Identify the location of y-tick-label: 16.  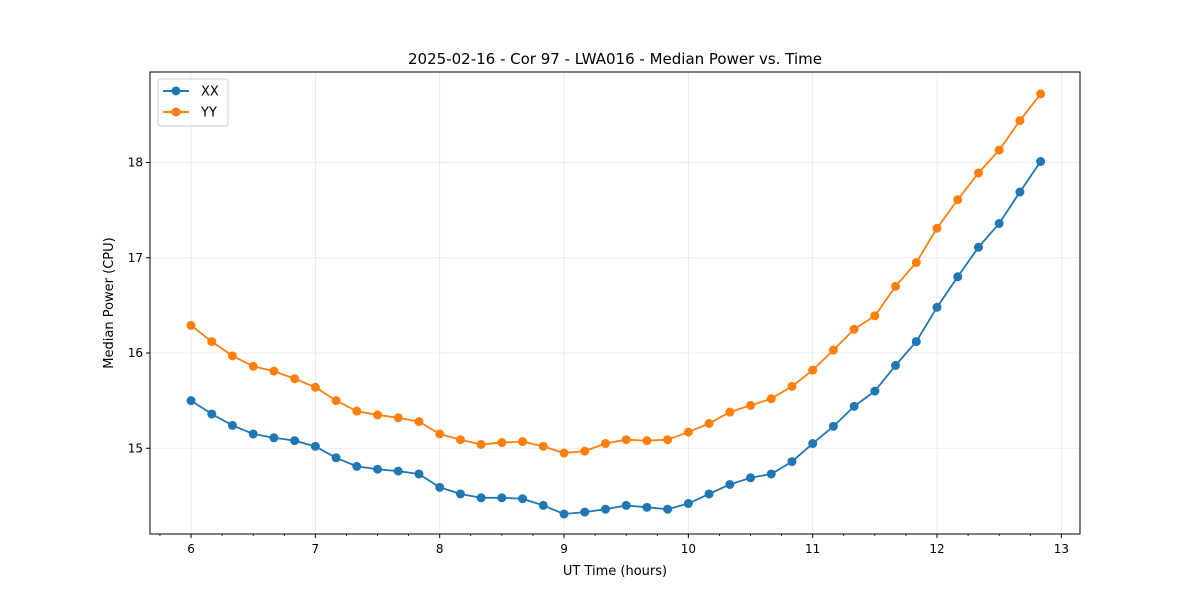
(135, 353).